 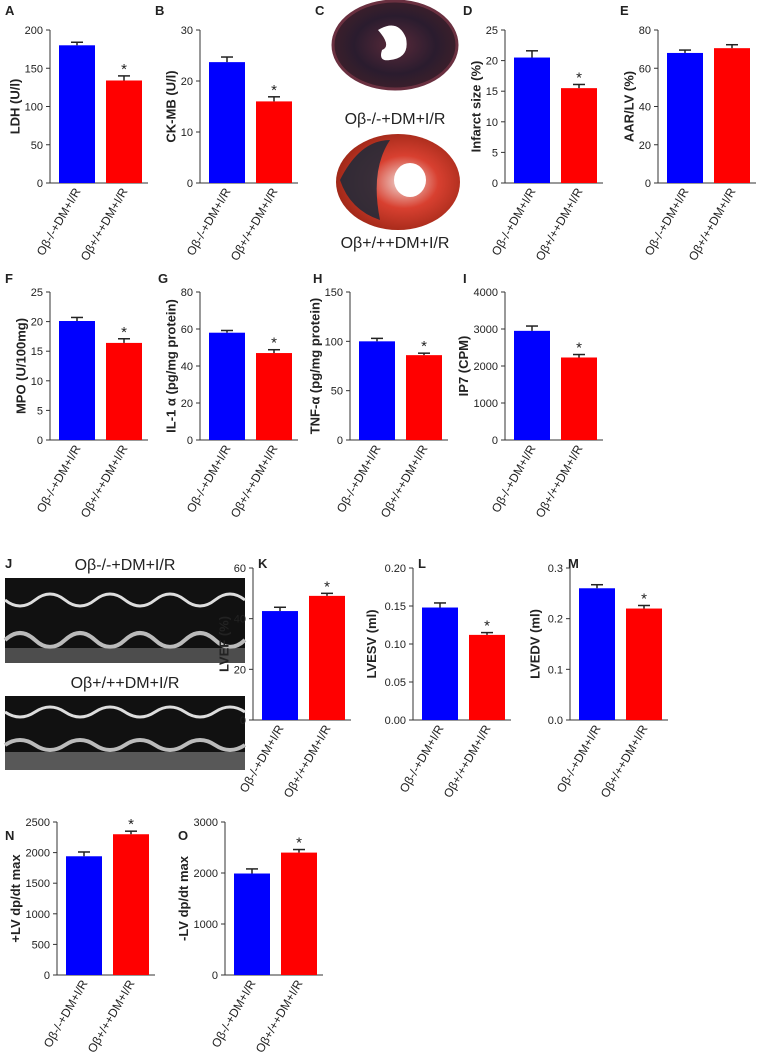 I want to click on y-axis-title: IP7 (CPM), so click(x=463, y=366).